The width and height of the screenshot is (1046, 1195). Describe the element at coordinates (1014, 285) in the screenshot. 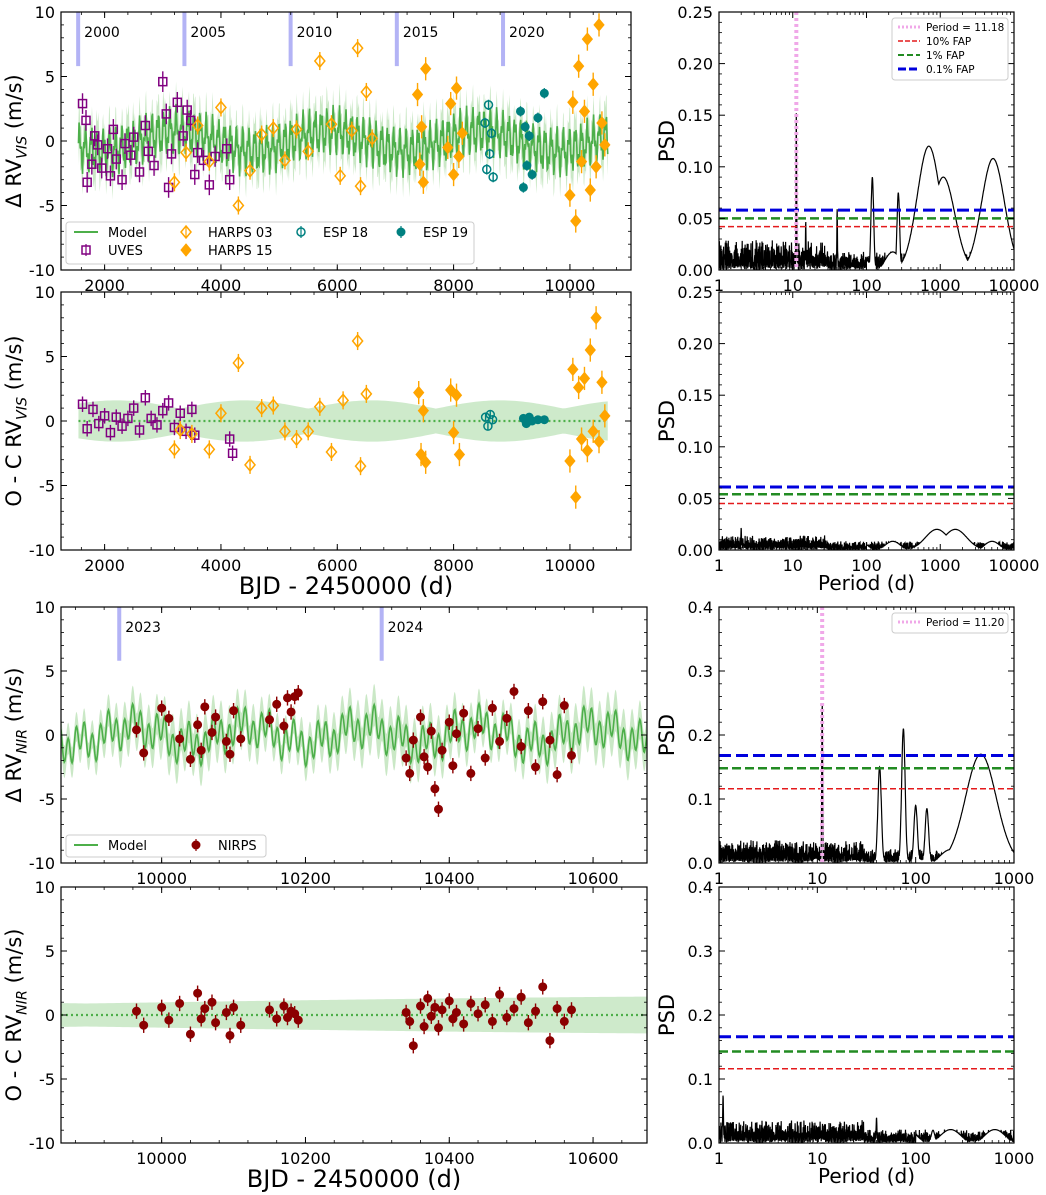

I see `x-tick-label: 10000` at that location.